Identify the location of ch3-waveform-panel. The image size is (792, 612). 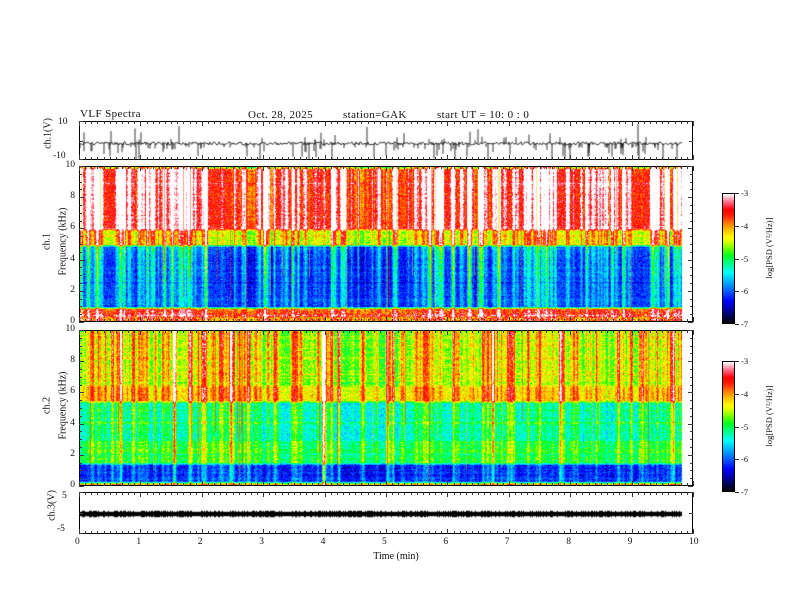
(386, 513).